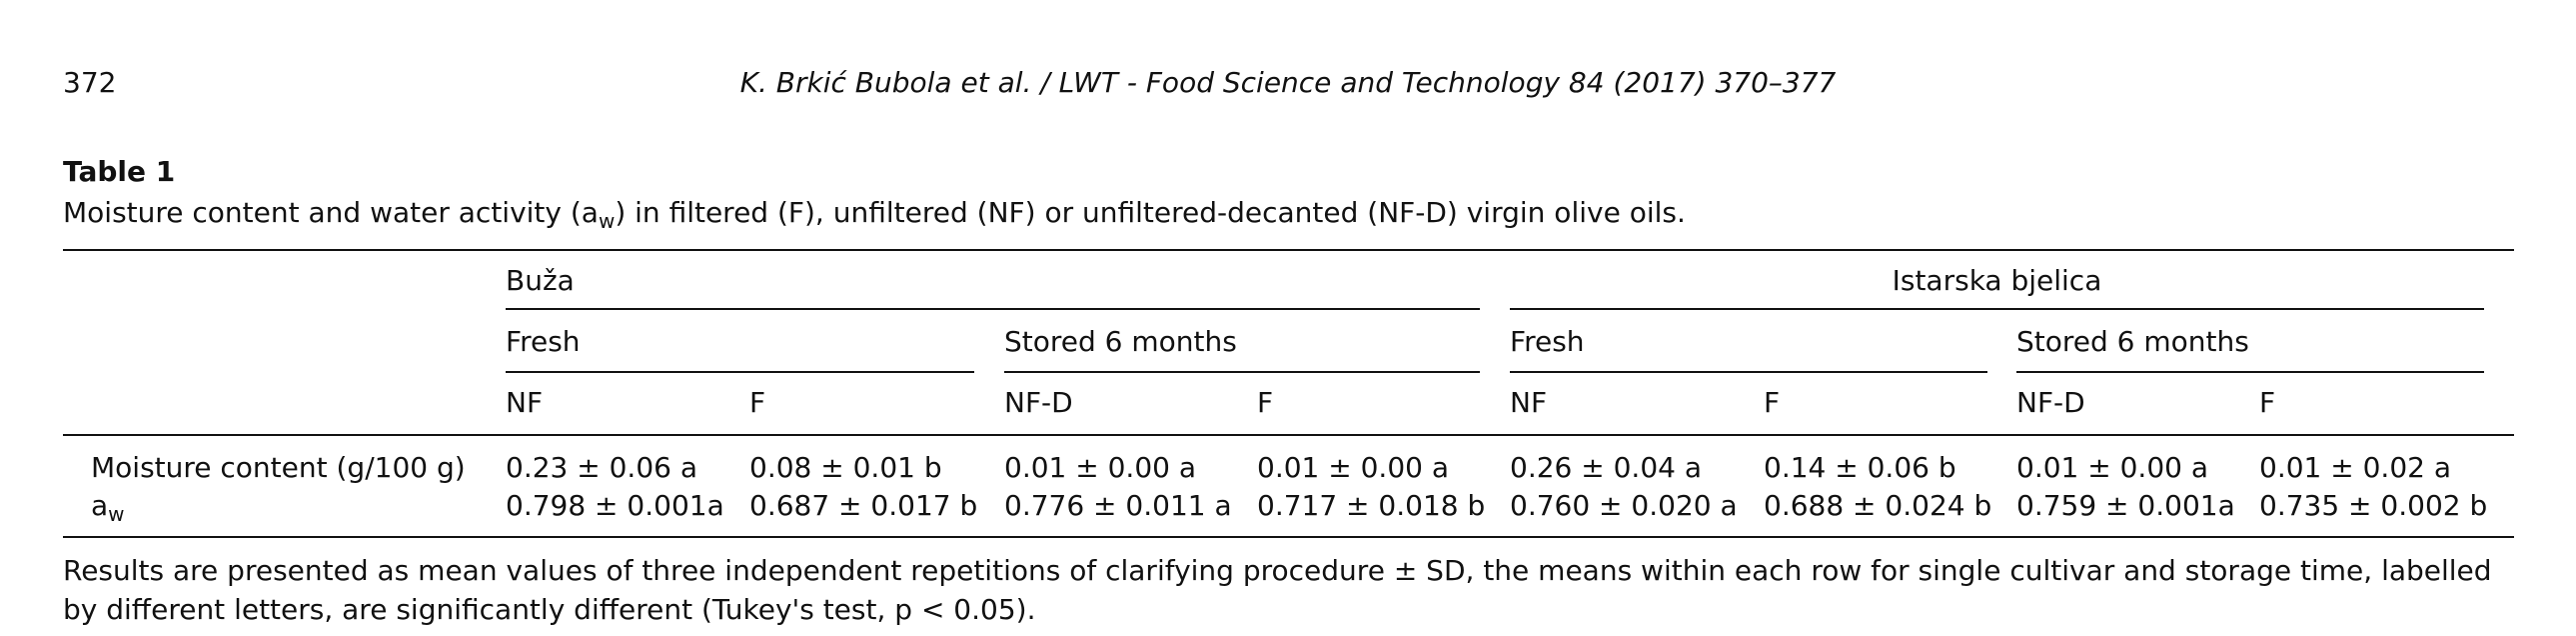  What do you see at coordinates (331, 212) in the screenshot?
I see `caption-text: Moisture content and water activity (a` at bounding box center [331, 212].